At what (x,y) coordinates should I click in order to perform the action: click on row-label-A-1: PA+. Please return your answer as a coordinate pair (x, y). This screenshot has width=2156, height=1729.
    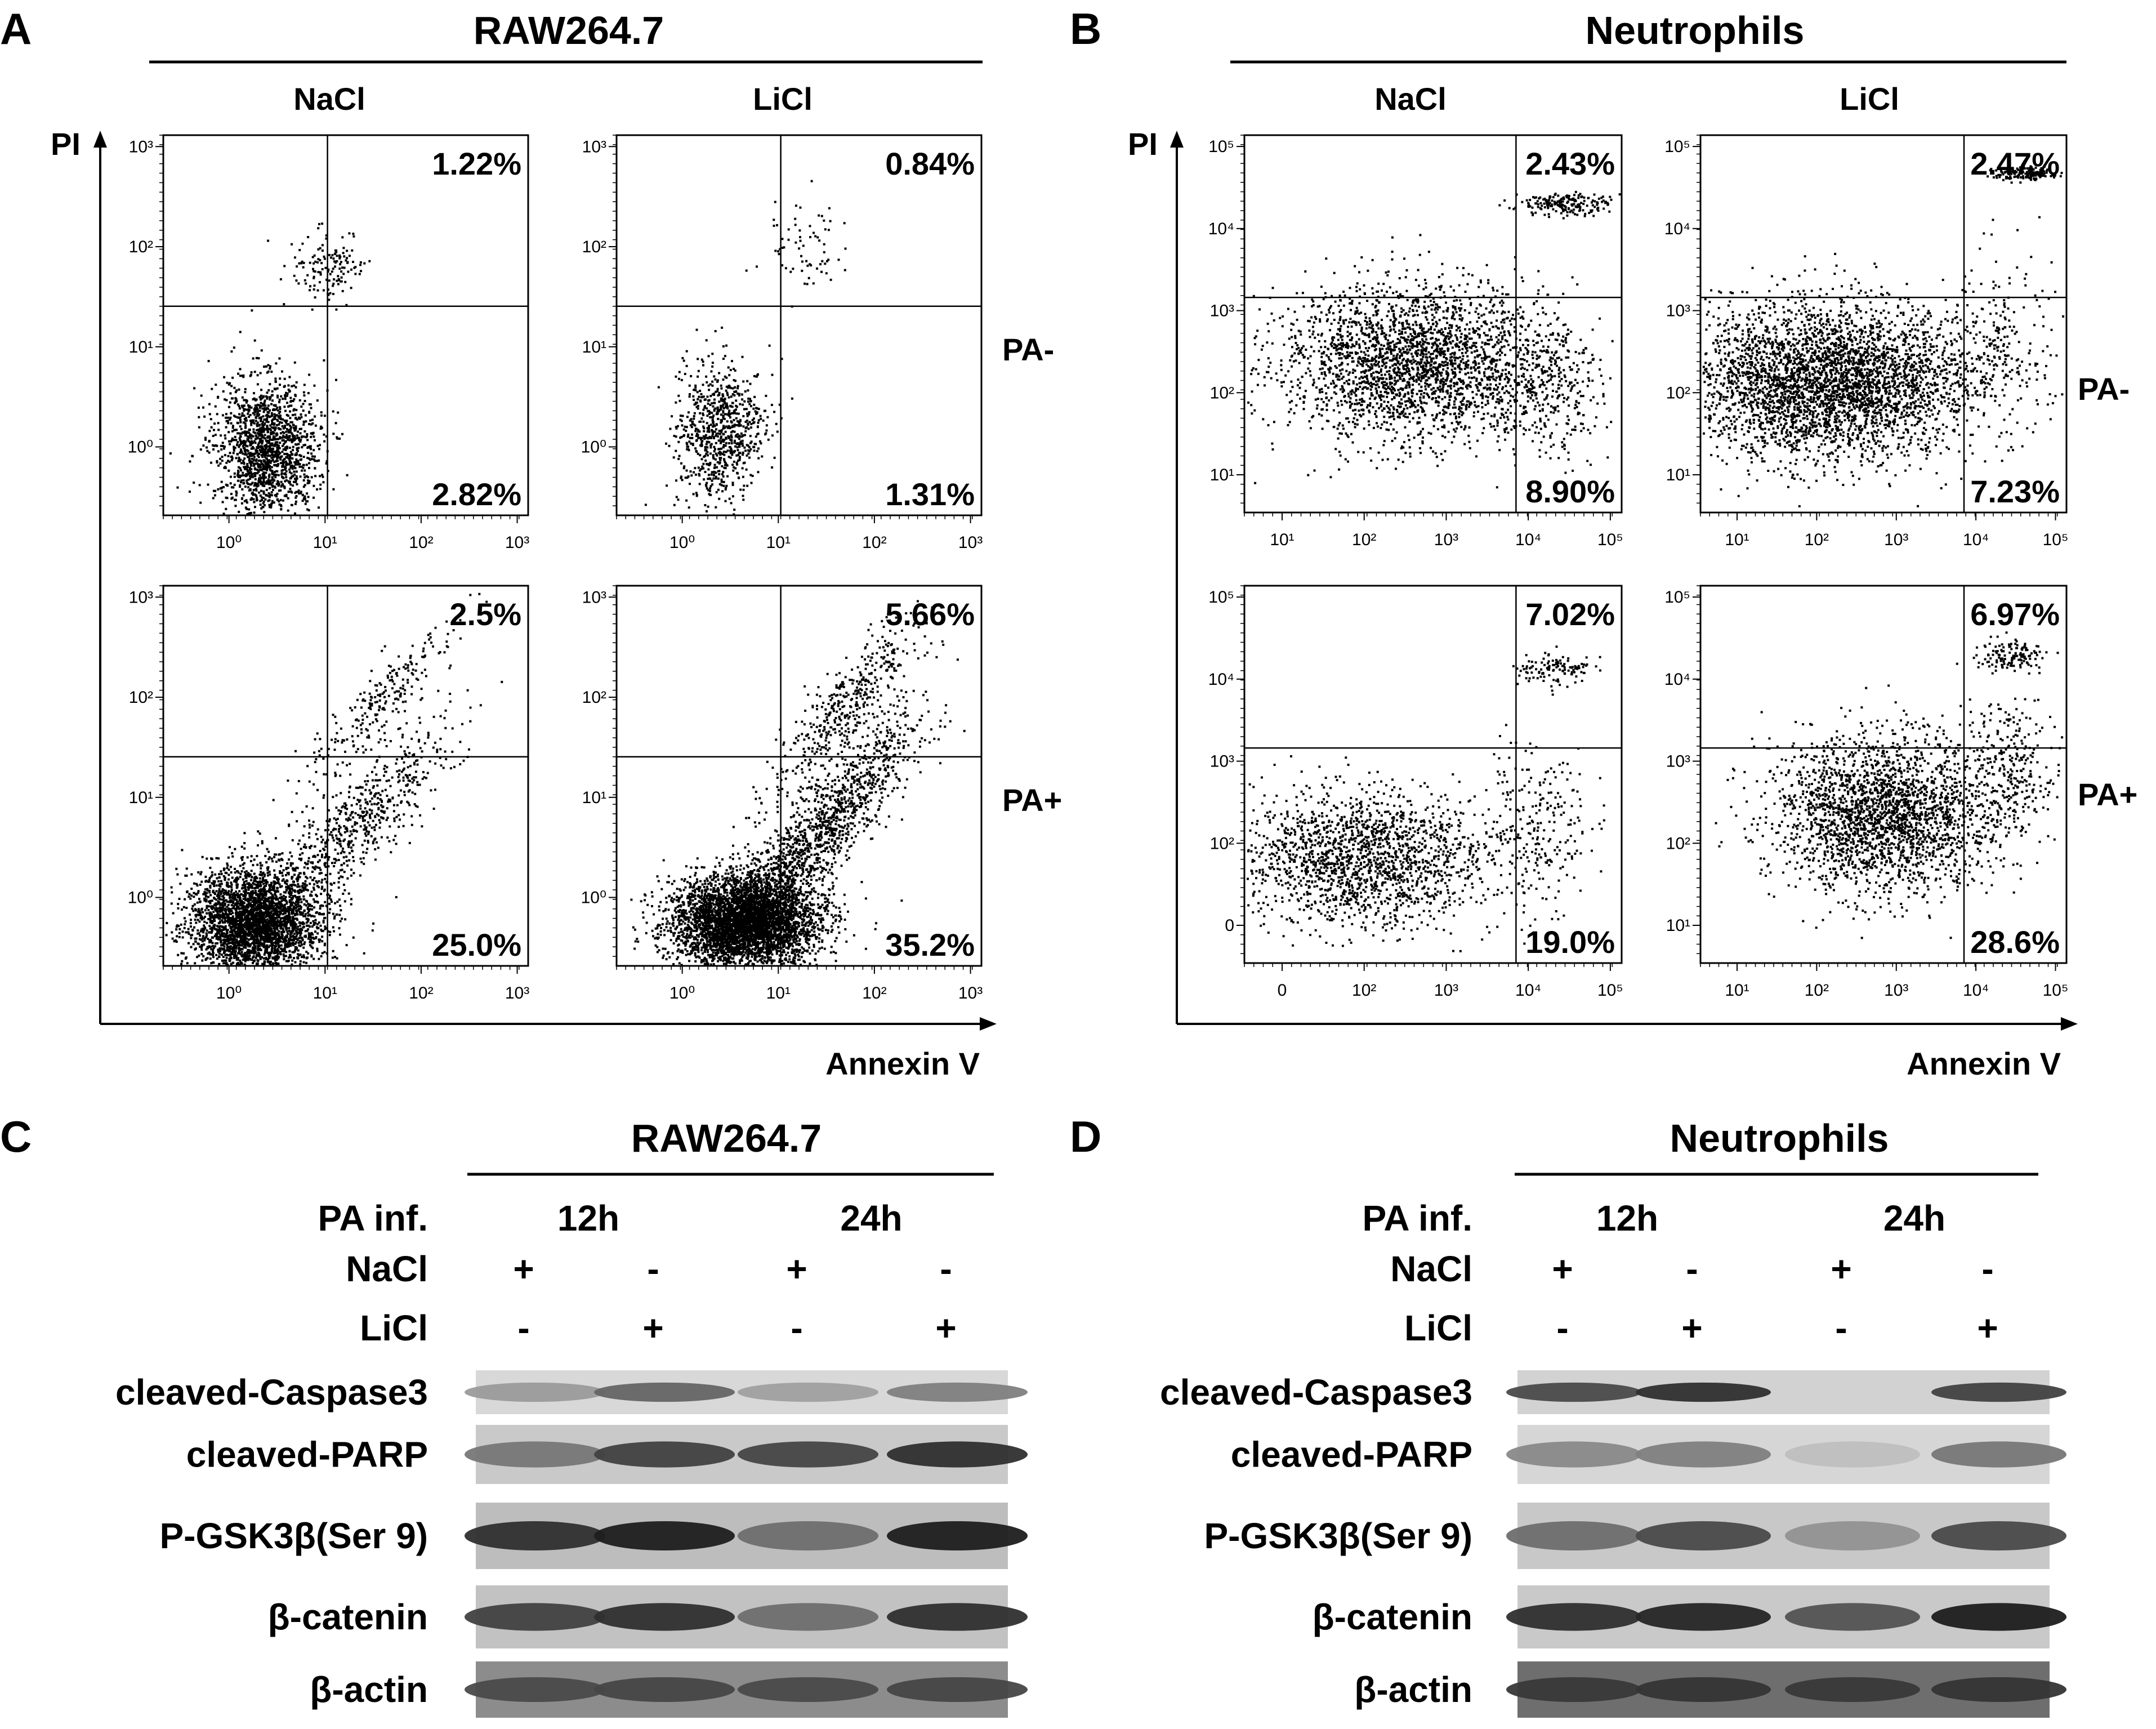
    Looking at the image, I should click on (1032, 800).